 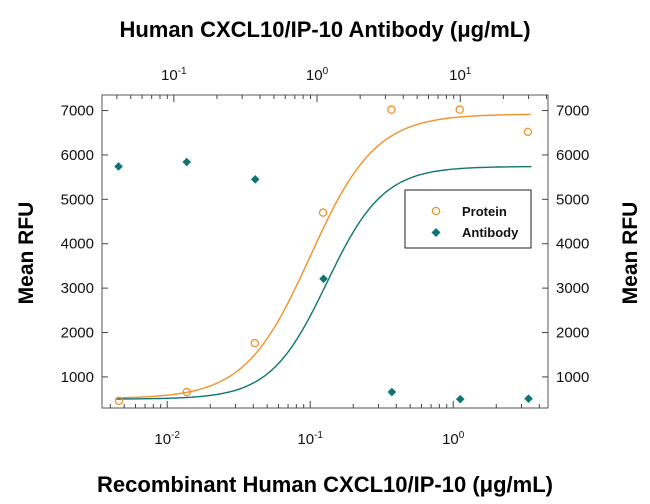 What do you see at coordinates (77, 199) in the screenshot?
I see `y-tick-label-left: 5000` at bounding box center [77, 199].